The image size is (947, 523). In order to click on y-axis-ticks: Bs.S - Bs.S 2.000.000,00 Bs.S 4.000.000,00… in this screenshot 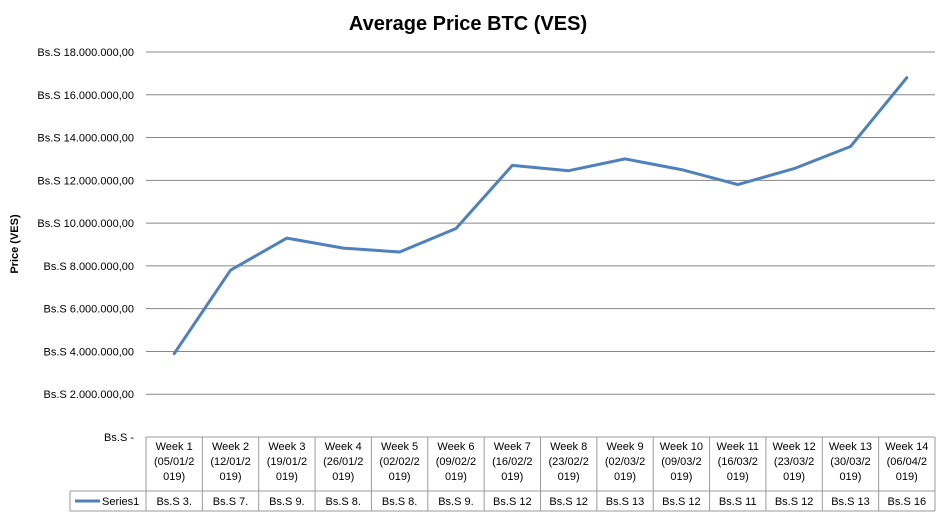, I will do `click(85, 245)`.